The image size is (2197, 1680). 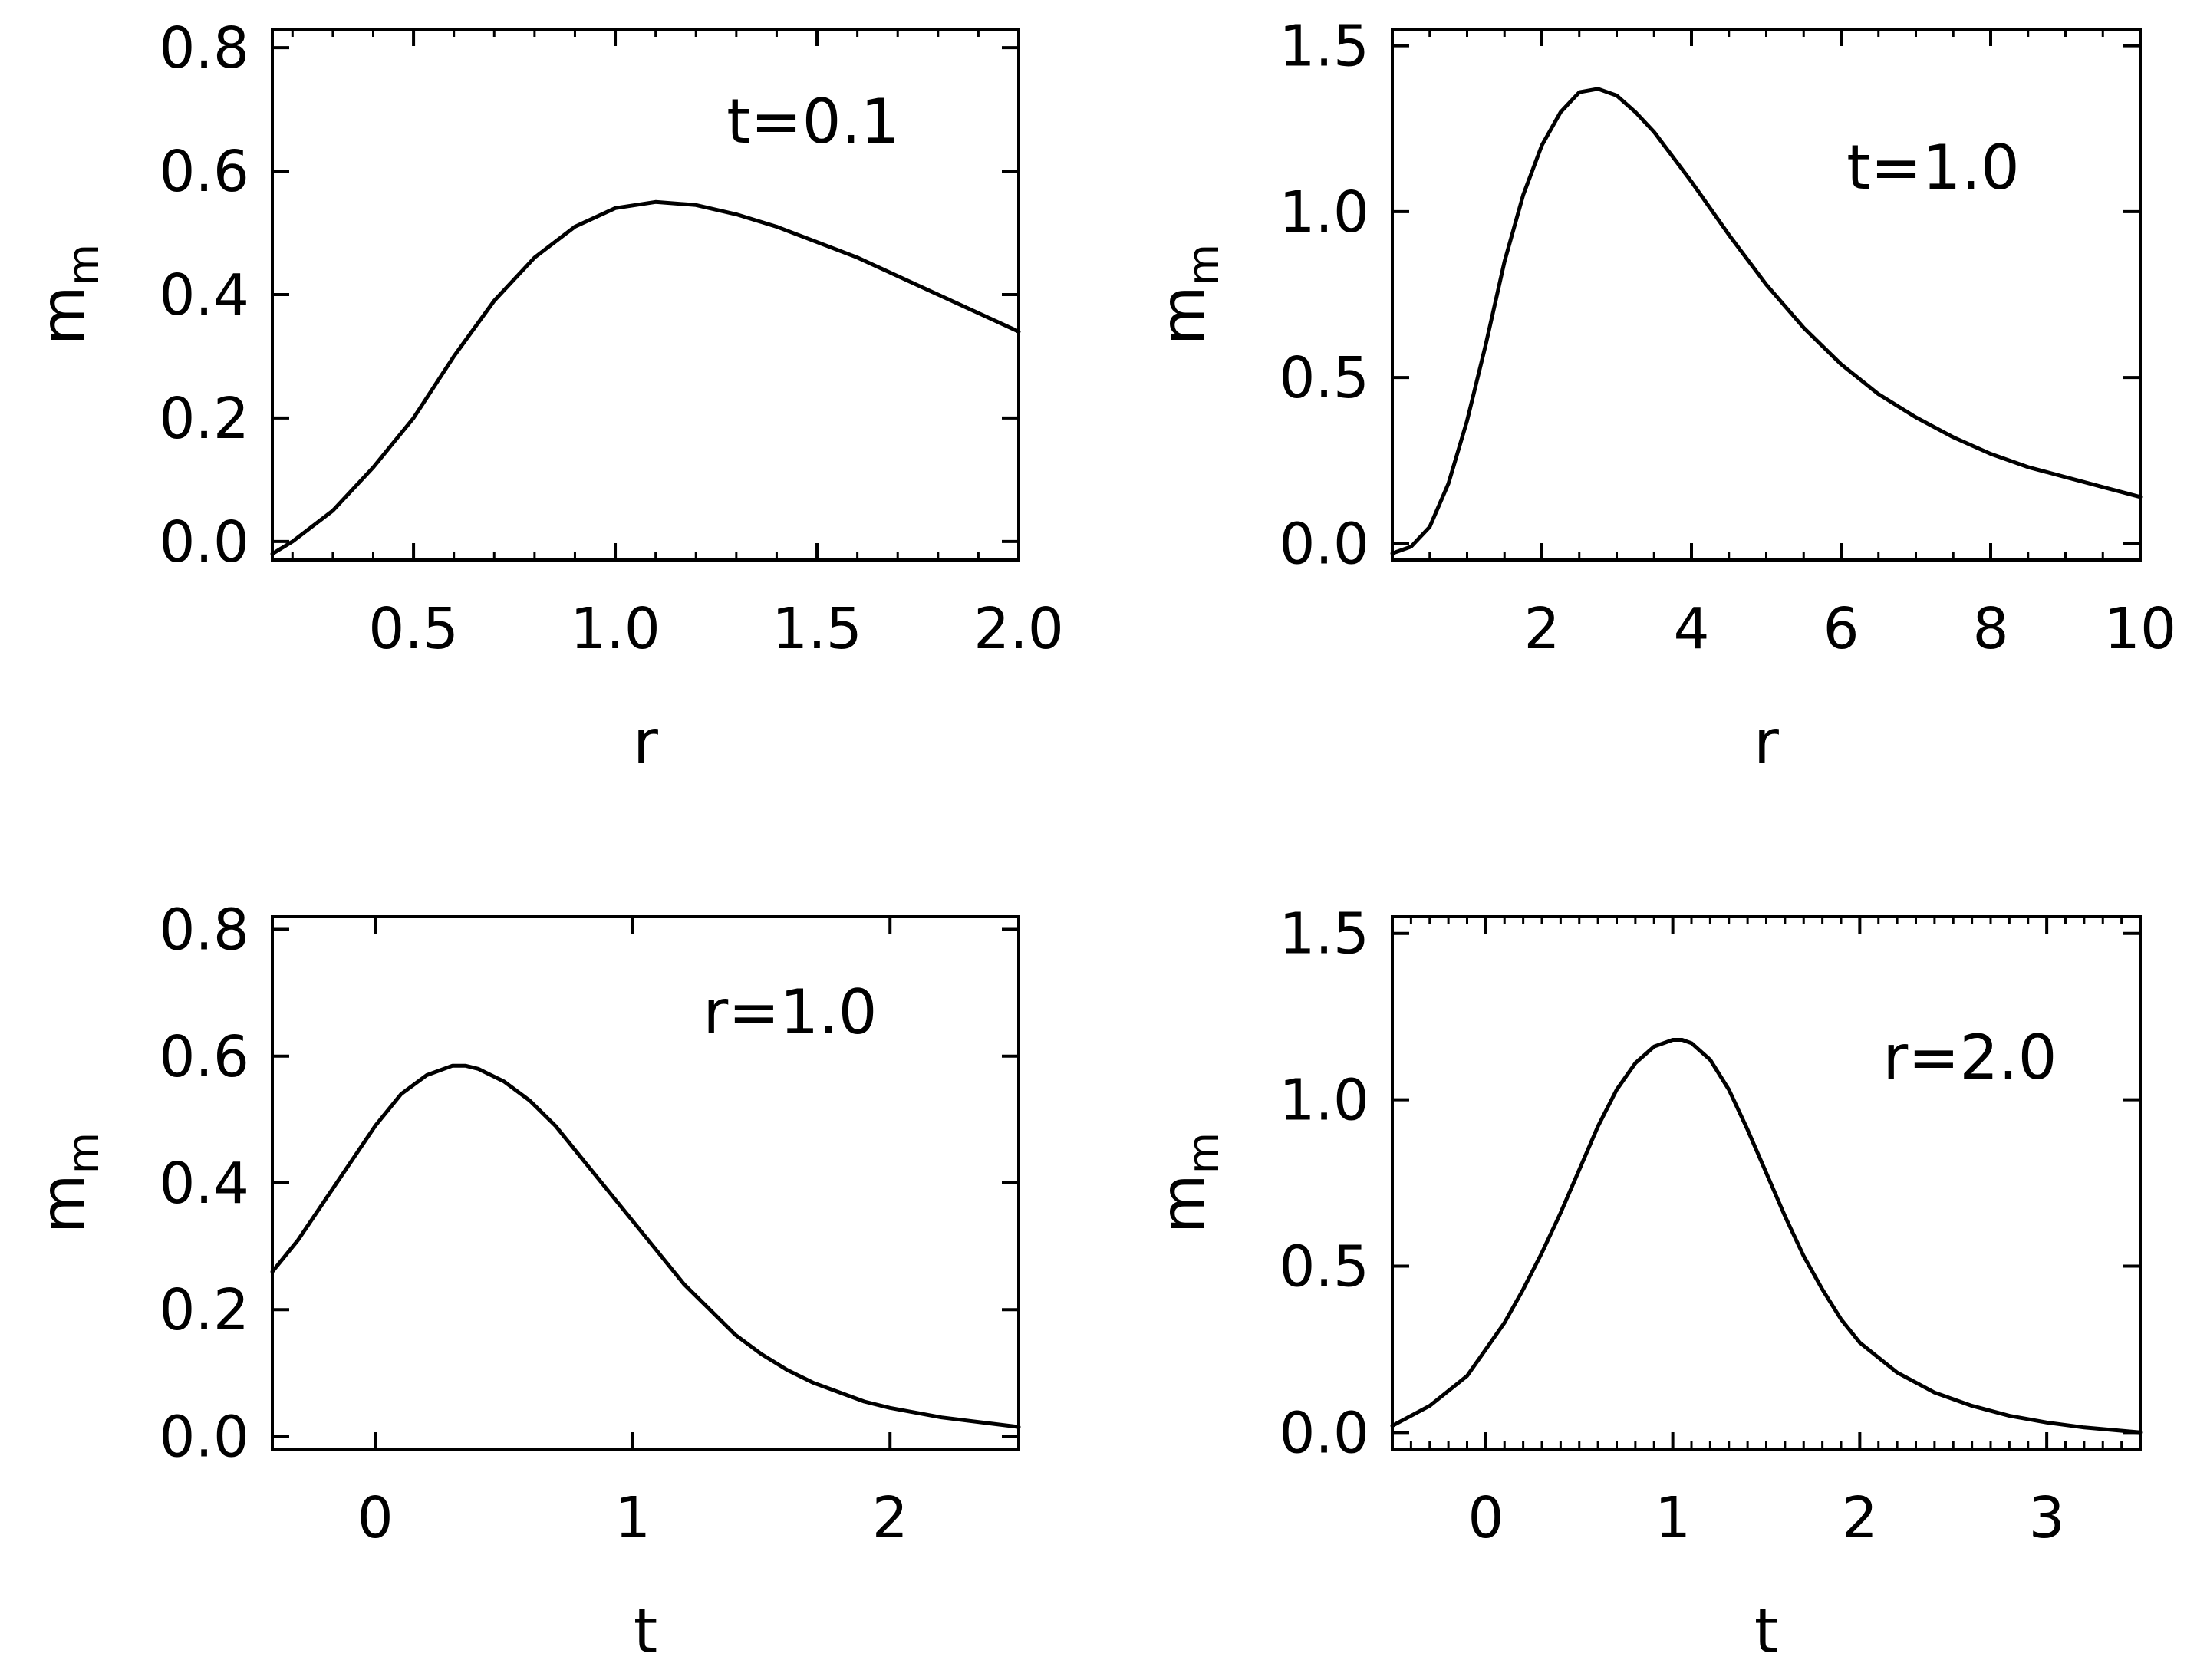 What do you see at coordinates (817, 629) in the screenshot?
I see `x-tick-label: 1.5` at bounding box center [817, 629].